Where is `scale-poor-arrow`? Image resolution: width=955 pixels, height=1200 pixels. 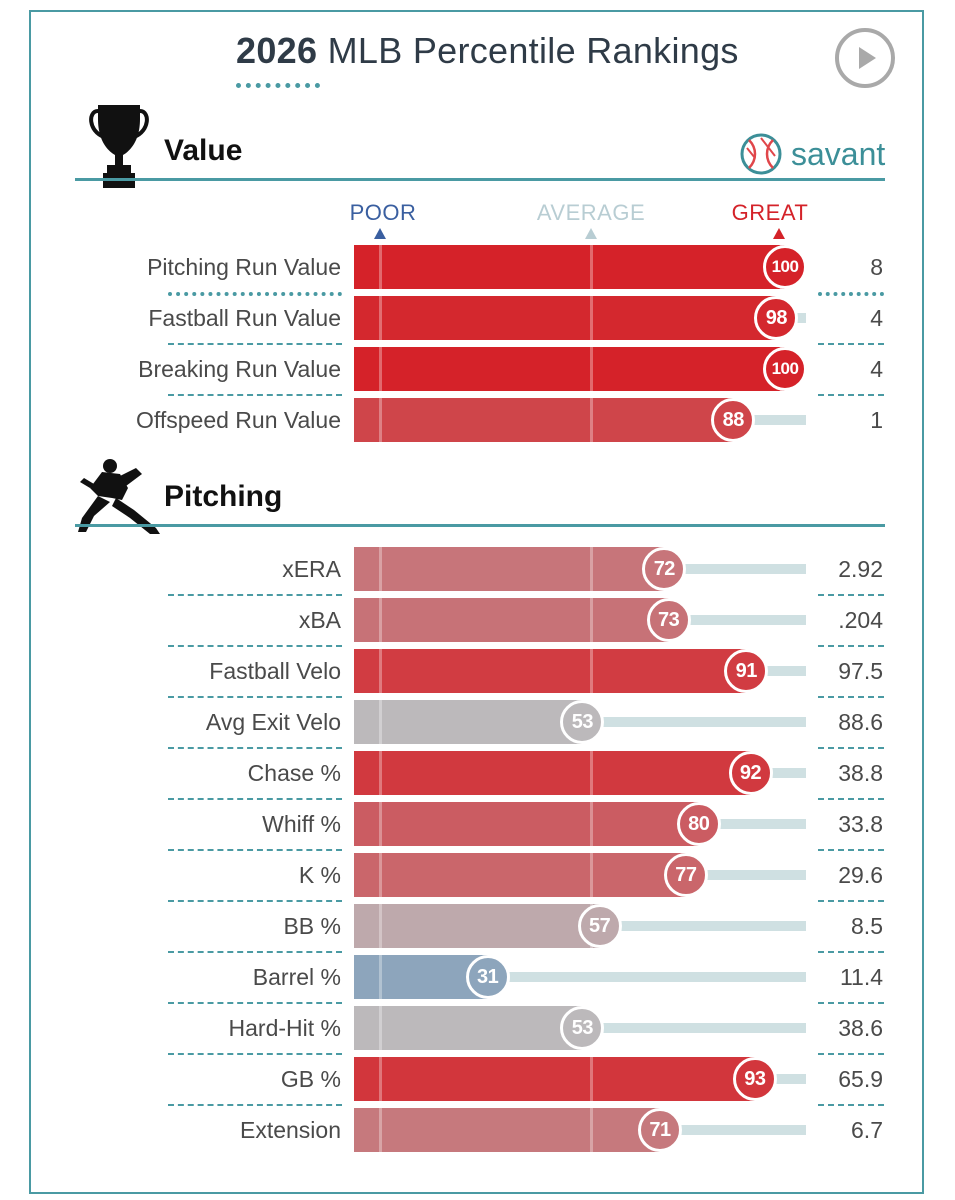
scale-poor-arrow is located at coordinates (380, 233).